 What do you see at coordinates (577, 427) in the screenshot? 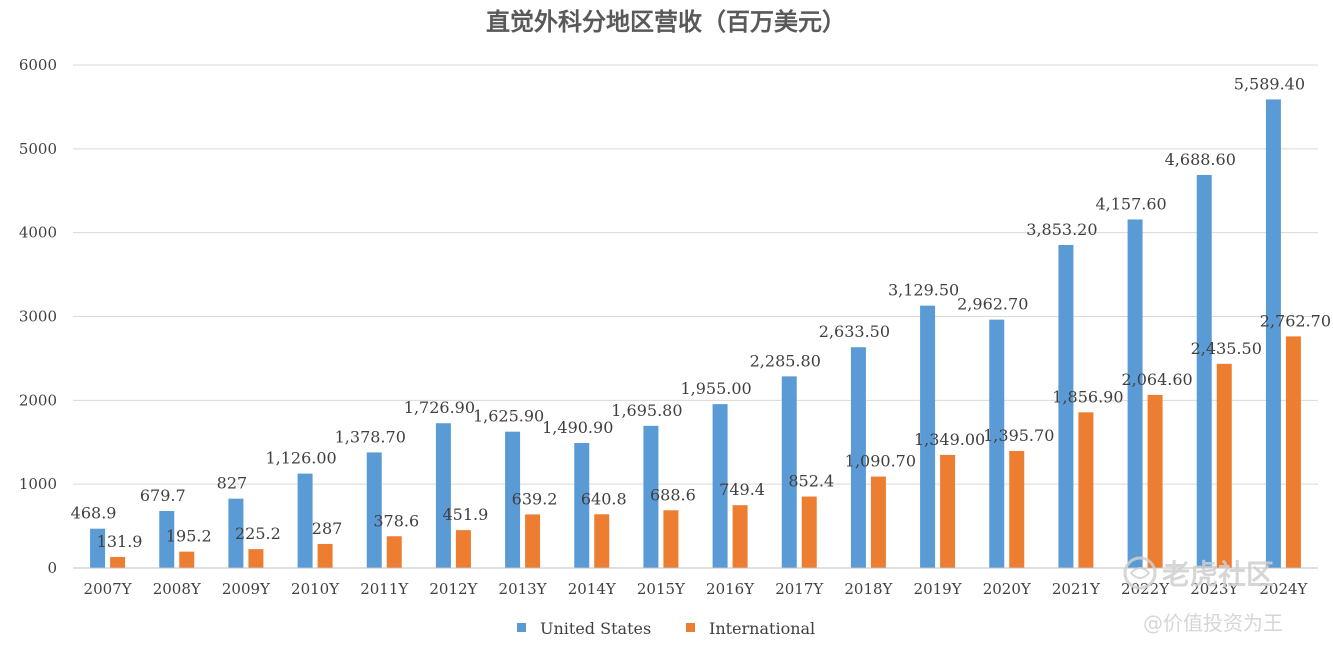
I see `data-label-united-states: 1,490.90` at bounding box center [577, 427].